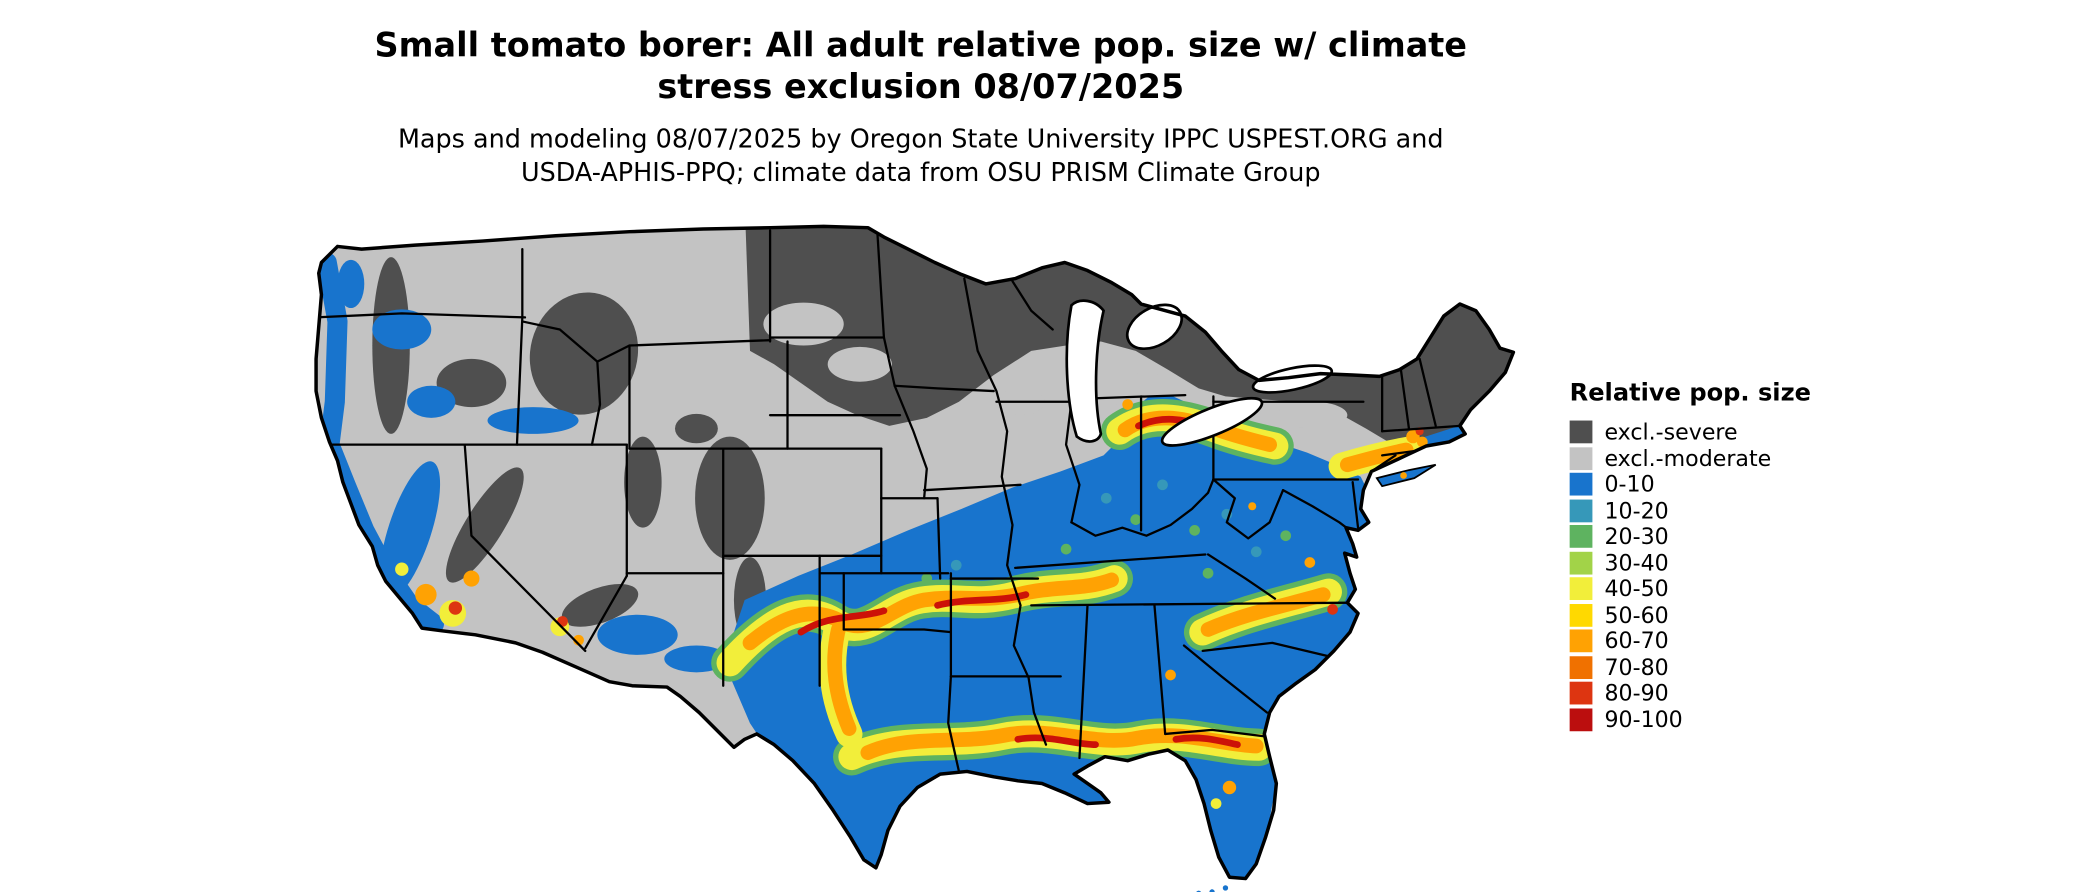 This screenshot has height=892, width=2100. Describe the element at coordinates (1085, 371) in the screenshot. I see `lake-michigan` at that location.